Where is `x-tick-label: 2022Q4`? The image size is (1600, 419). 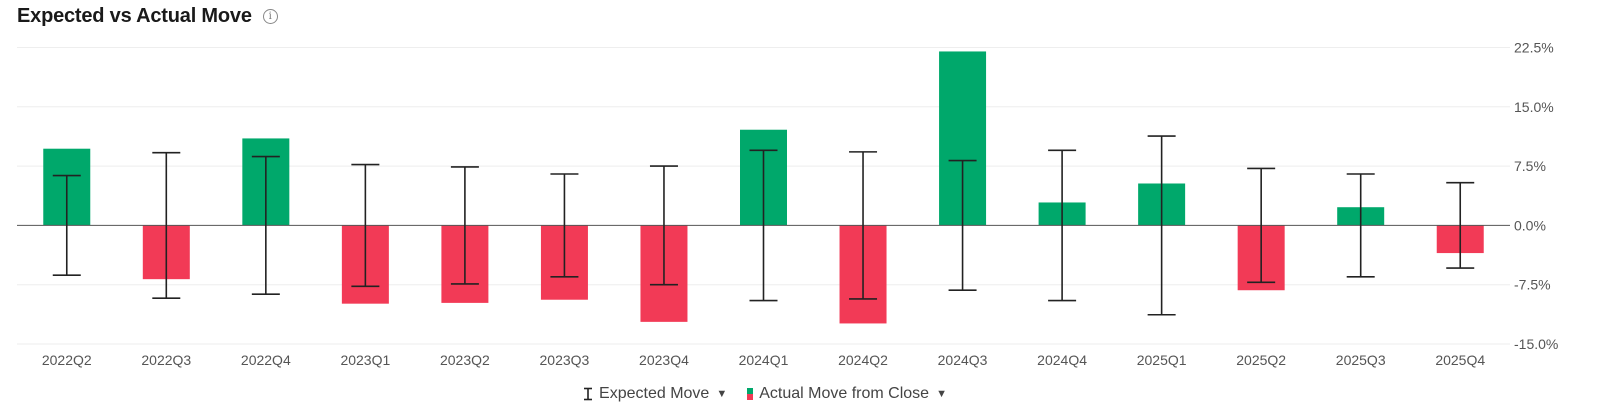 x-tick-label: 2022Q4 is located at coordinates (266, 360).